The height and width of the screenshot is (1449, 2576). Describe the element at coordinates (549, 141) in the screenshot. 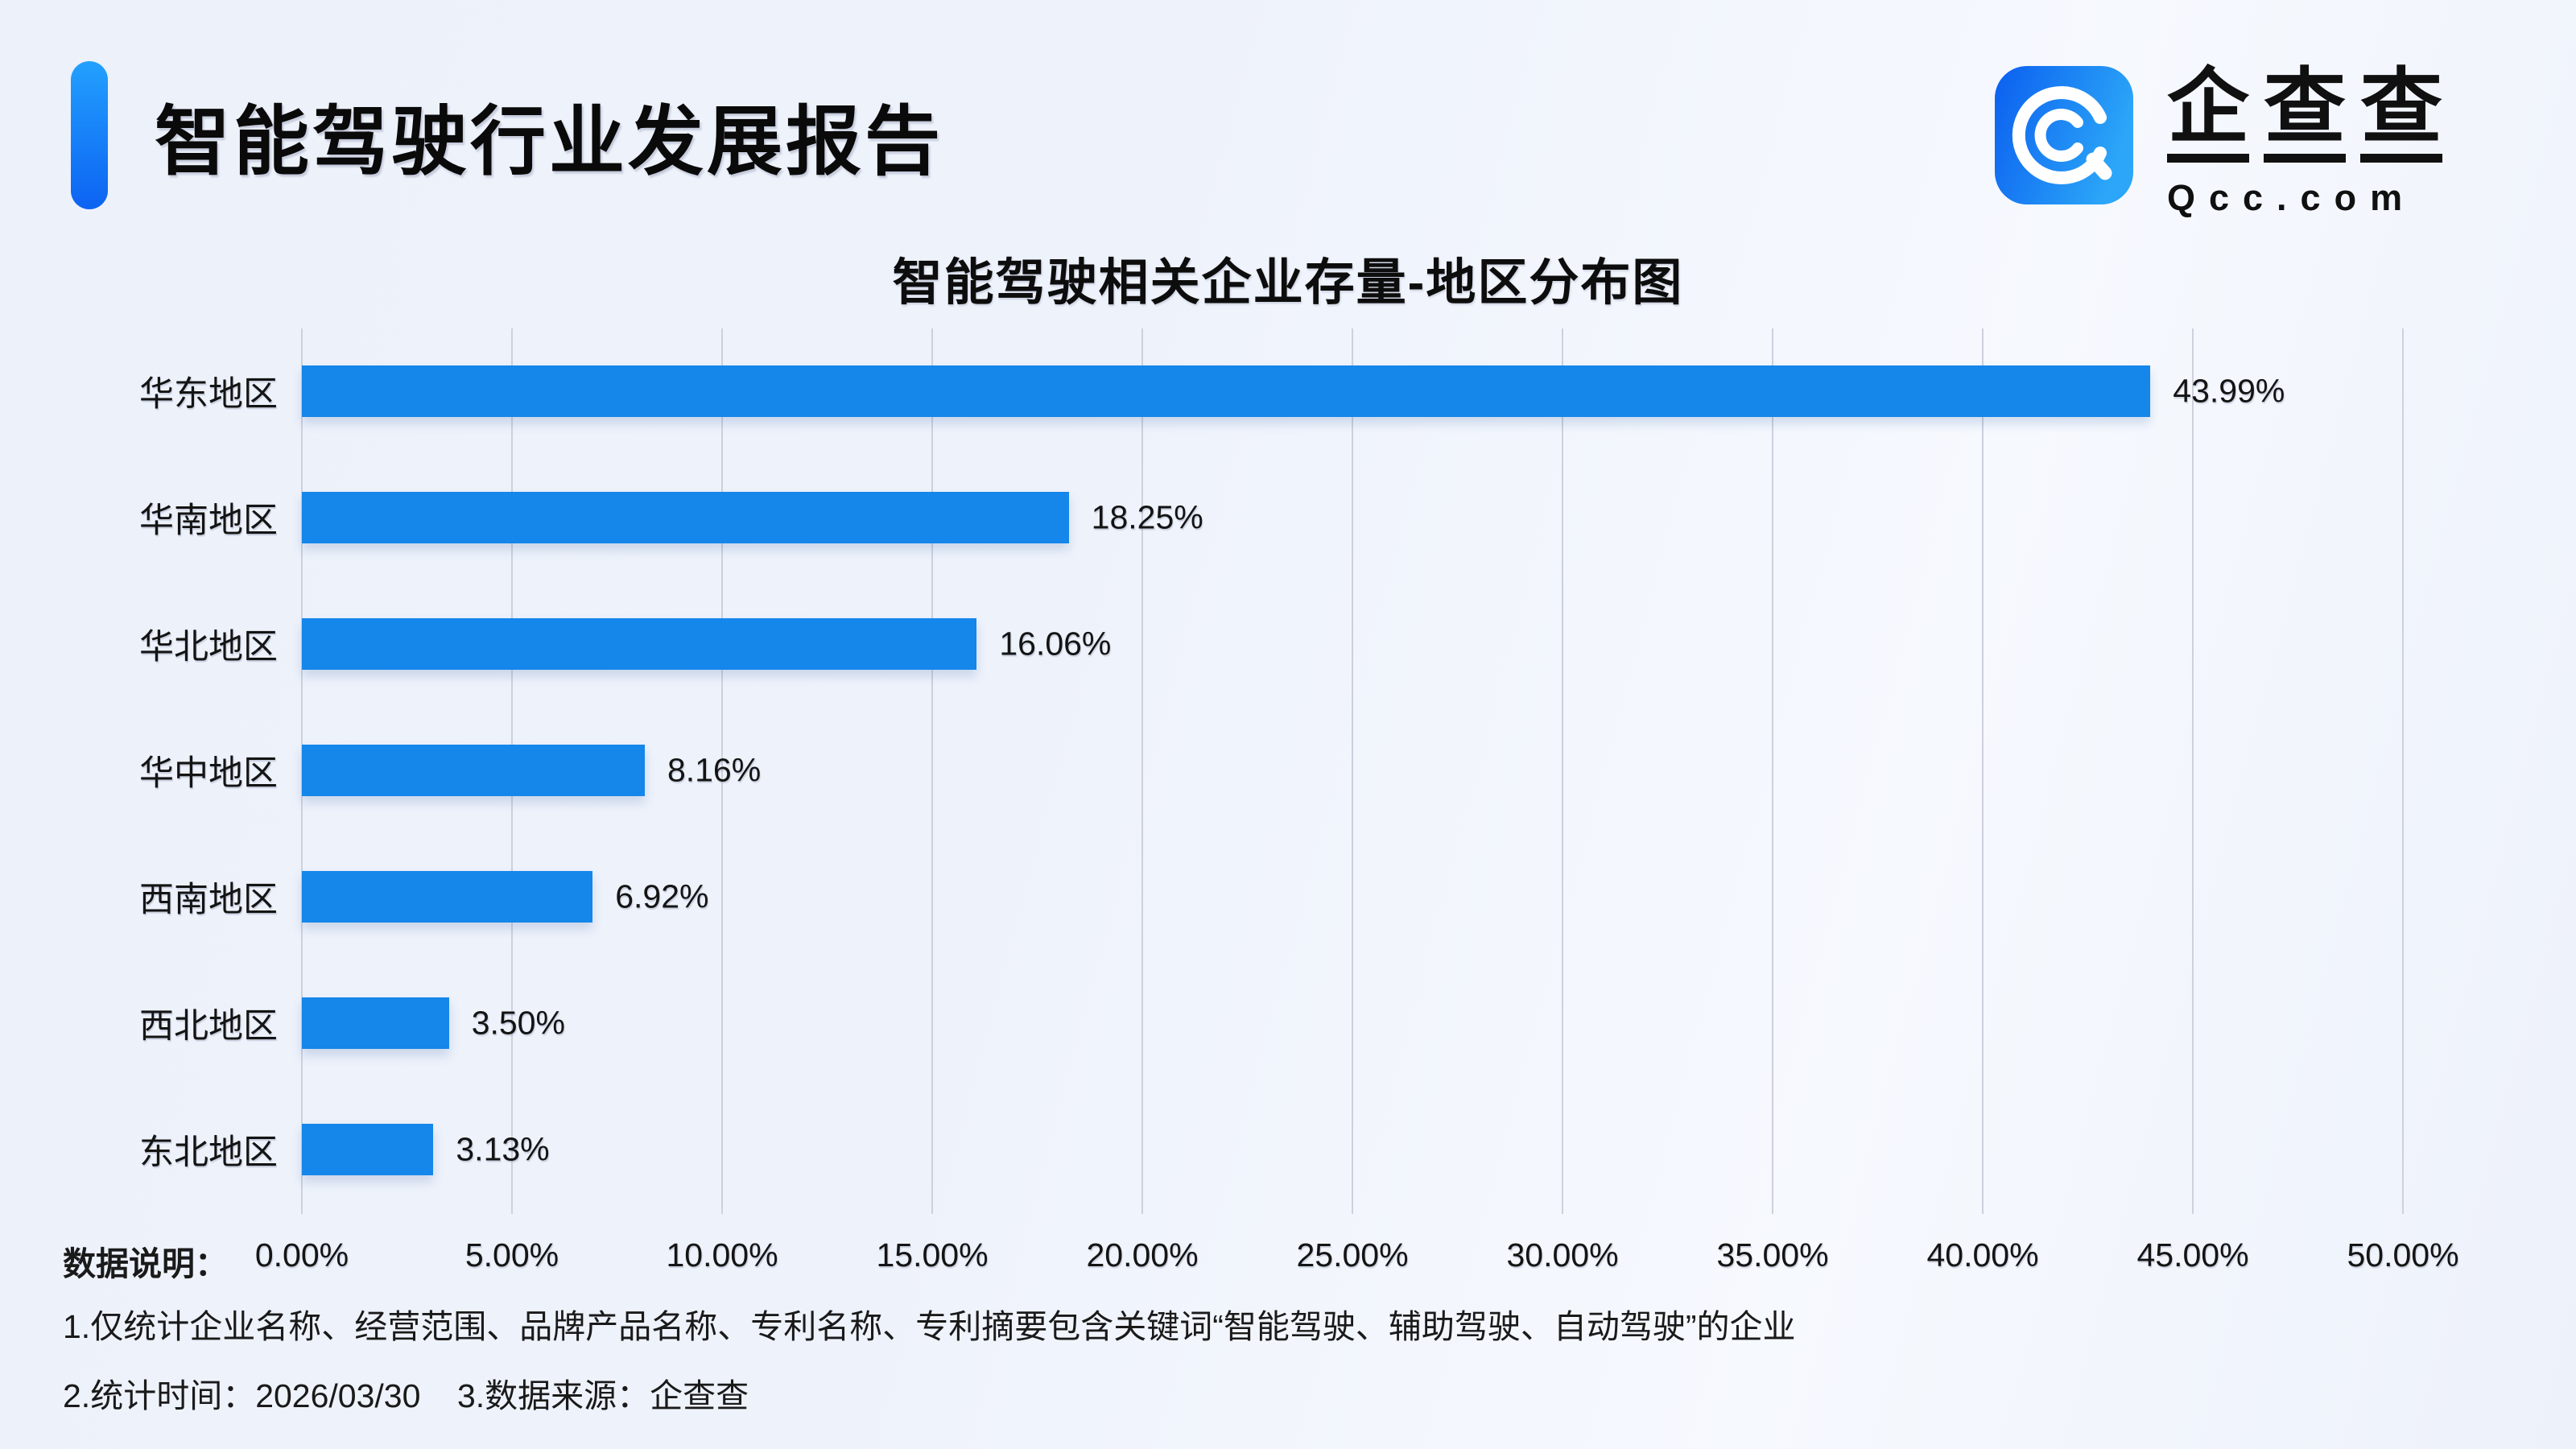

I see `report-title: 智能驾驶行业发展报告` at that location.